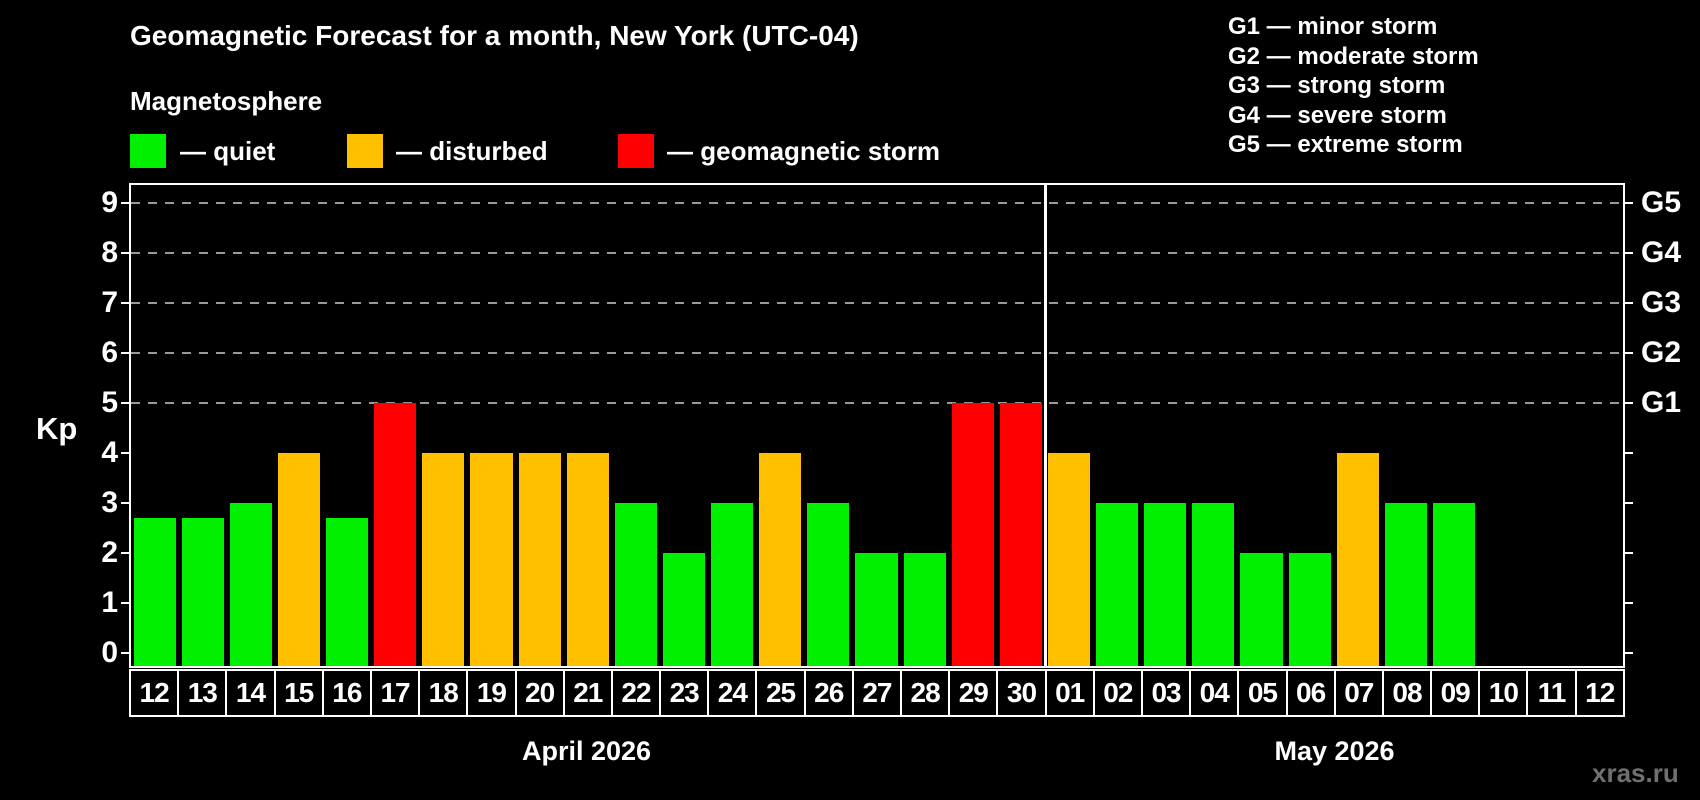 The width and height of the screenshot is (1700, 800). Describe the element at coordinates (1310, 693) in the screenshot. I see `date-cell-may-06: 06` at that location.